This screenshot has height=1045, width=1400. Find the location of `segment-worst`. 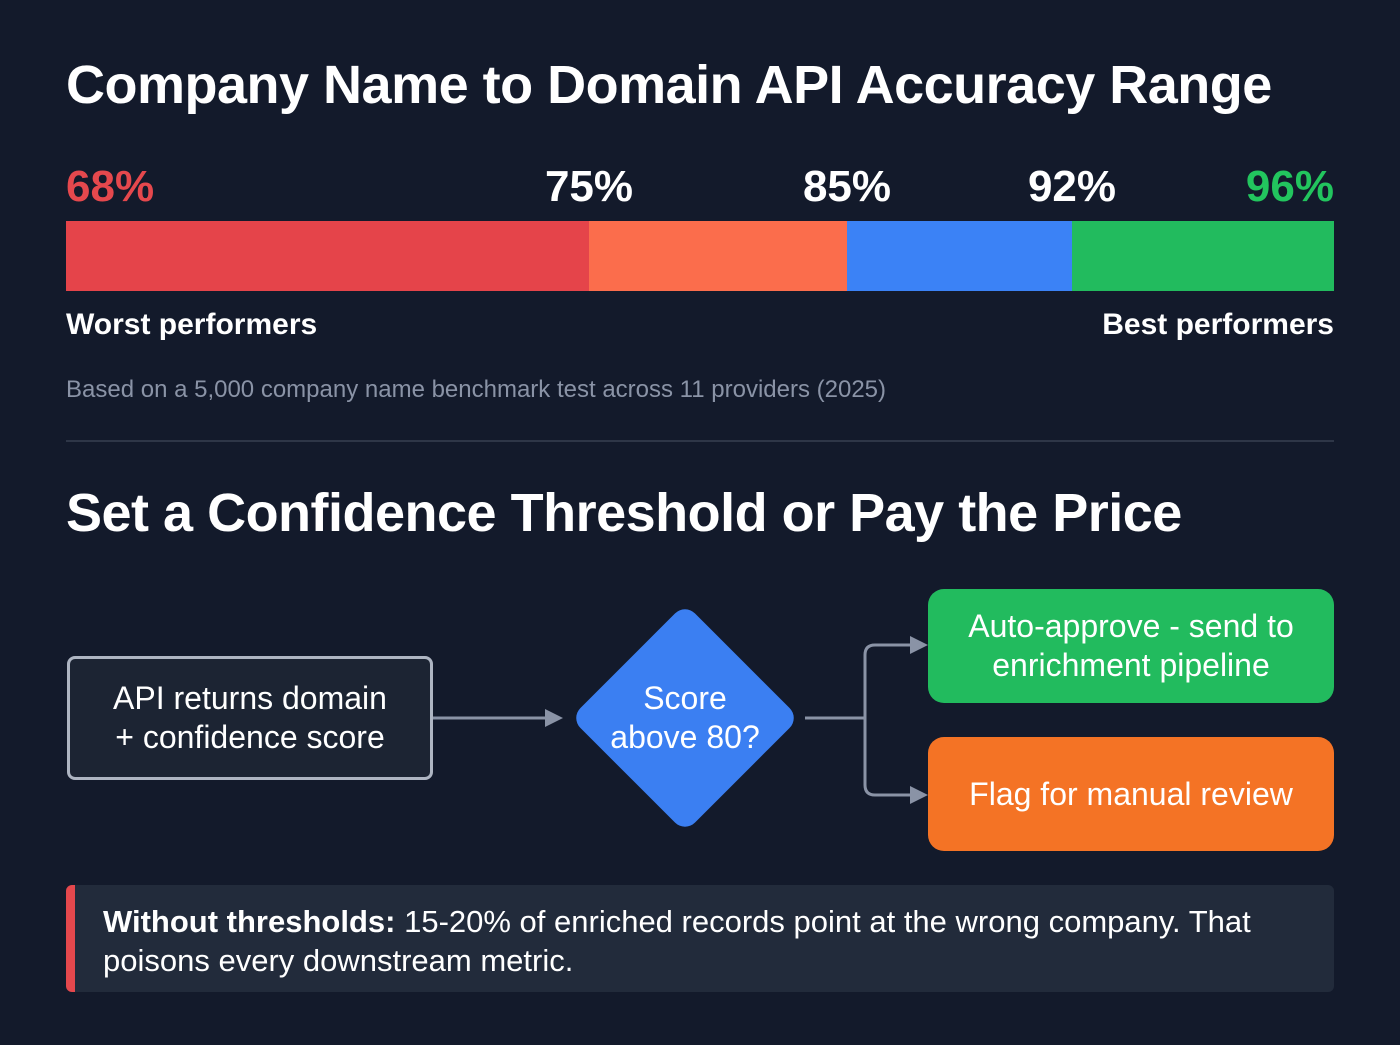

segment-worst is located at coordinates (327, 256).